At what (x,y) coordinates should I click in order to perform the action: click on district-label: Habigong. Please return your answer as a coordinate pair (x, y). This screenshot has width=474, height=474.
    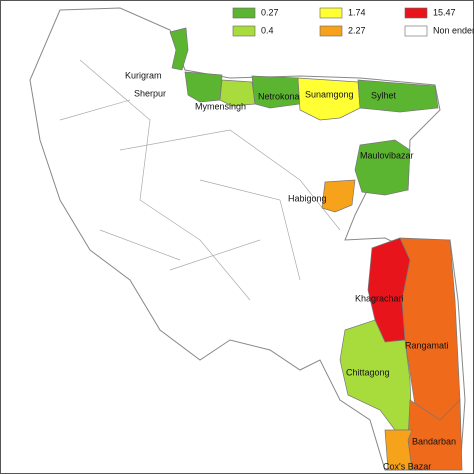
    Looking at the image, I should click on (307, 198).